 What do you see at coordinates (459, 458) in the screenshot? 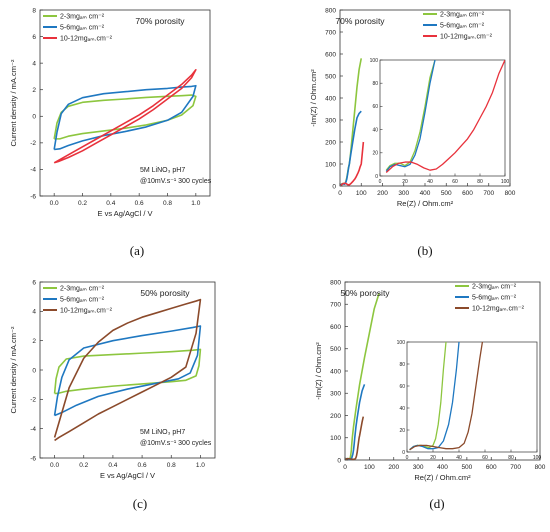
I see `inset-x-tick-label: 40` at bounding box center [459, 458].